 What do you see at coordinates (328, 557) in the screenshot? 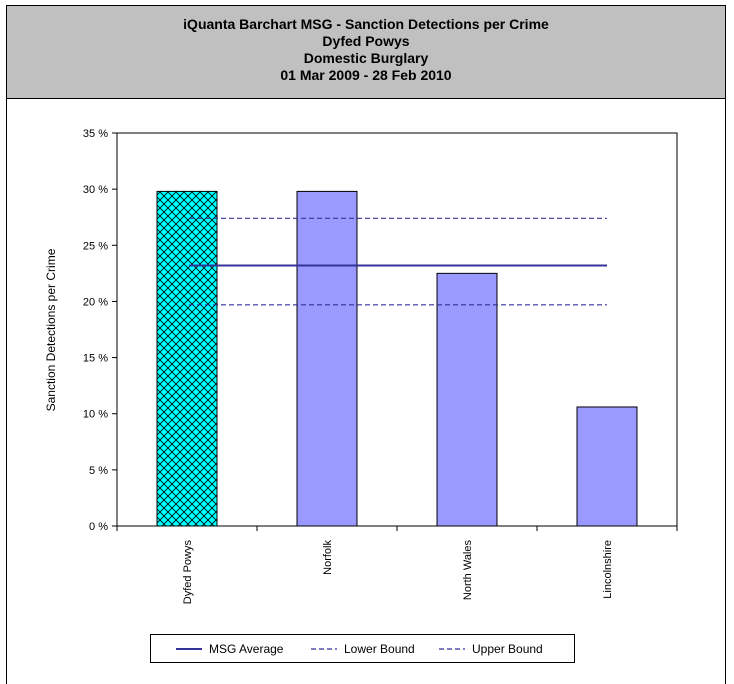
I see `x-tick-label: Norfolk` at bounding box center [328, 557].